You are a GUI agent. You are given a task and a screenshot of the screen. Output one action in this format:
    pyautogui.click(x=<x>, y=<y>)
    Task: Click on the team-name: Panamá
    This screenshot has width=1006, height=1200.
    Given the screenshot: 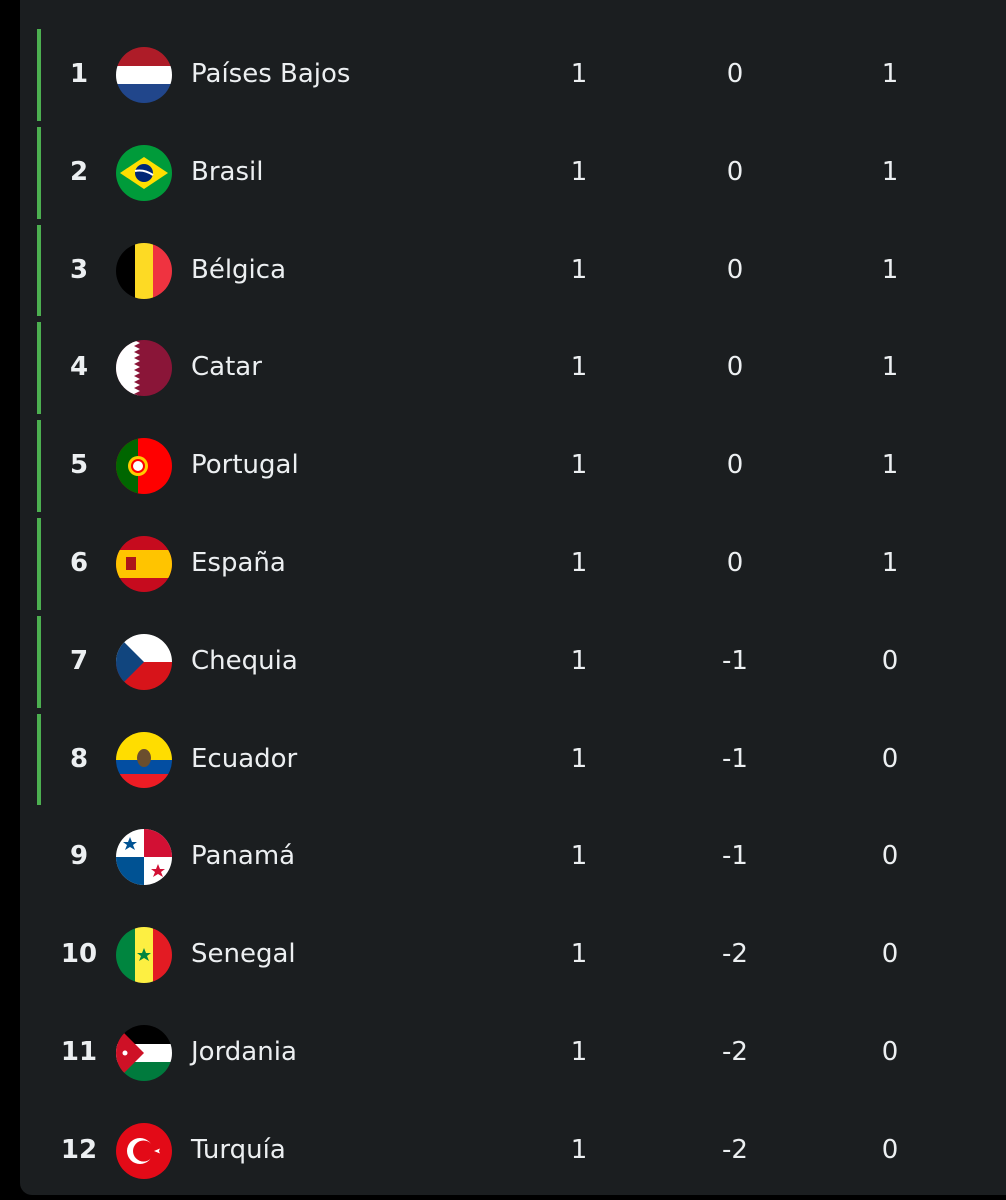 What is the action you would take?
    pyautogui.click(x=243, y=856)
    